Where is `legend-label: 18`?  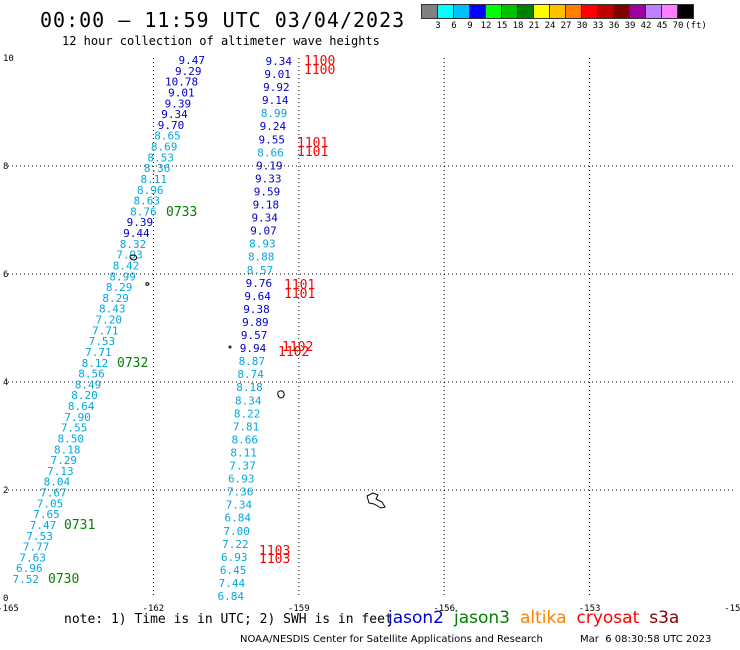 legend-label: 18 is located at coordinates (518, 26).